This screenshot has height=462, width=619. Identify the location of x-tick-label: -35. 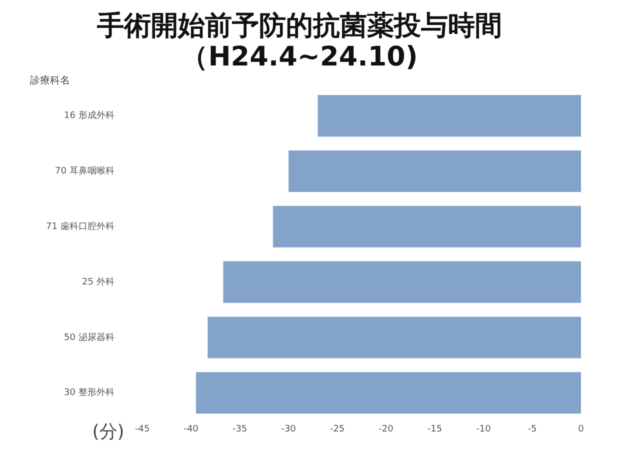
(240, 429).